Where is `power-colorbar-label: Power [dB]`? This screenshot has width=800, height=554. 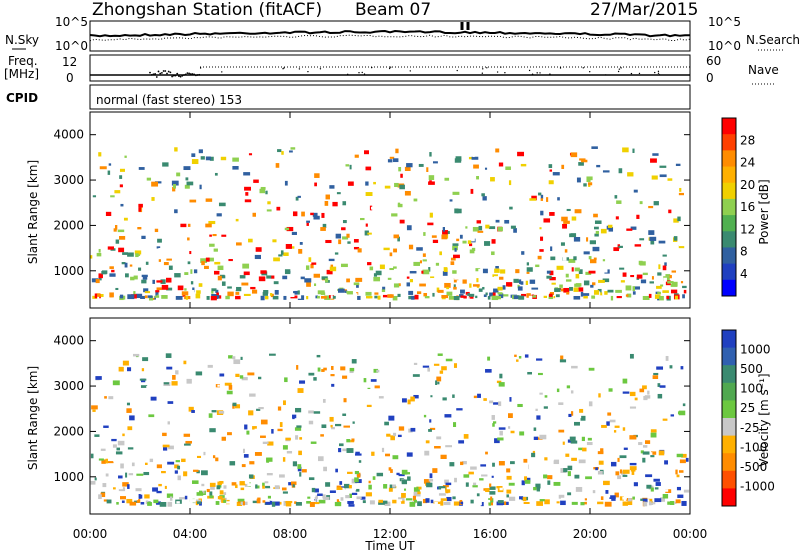
power-colorbar-label: Power [dB] is located at coordinates (764, 211).